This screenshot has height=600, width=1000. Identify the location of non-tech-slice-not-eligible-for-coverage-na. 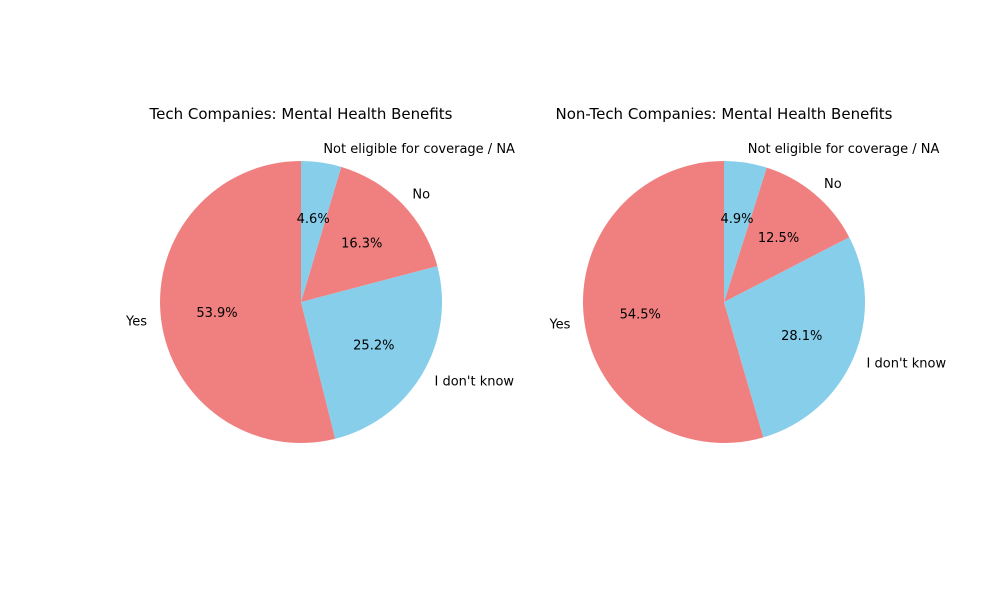
(745, 231).